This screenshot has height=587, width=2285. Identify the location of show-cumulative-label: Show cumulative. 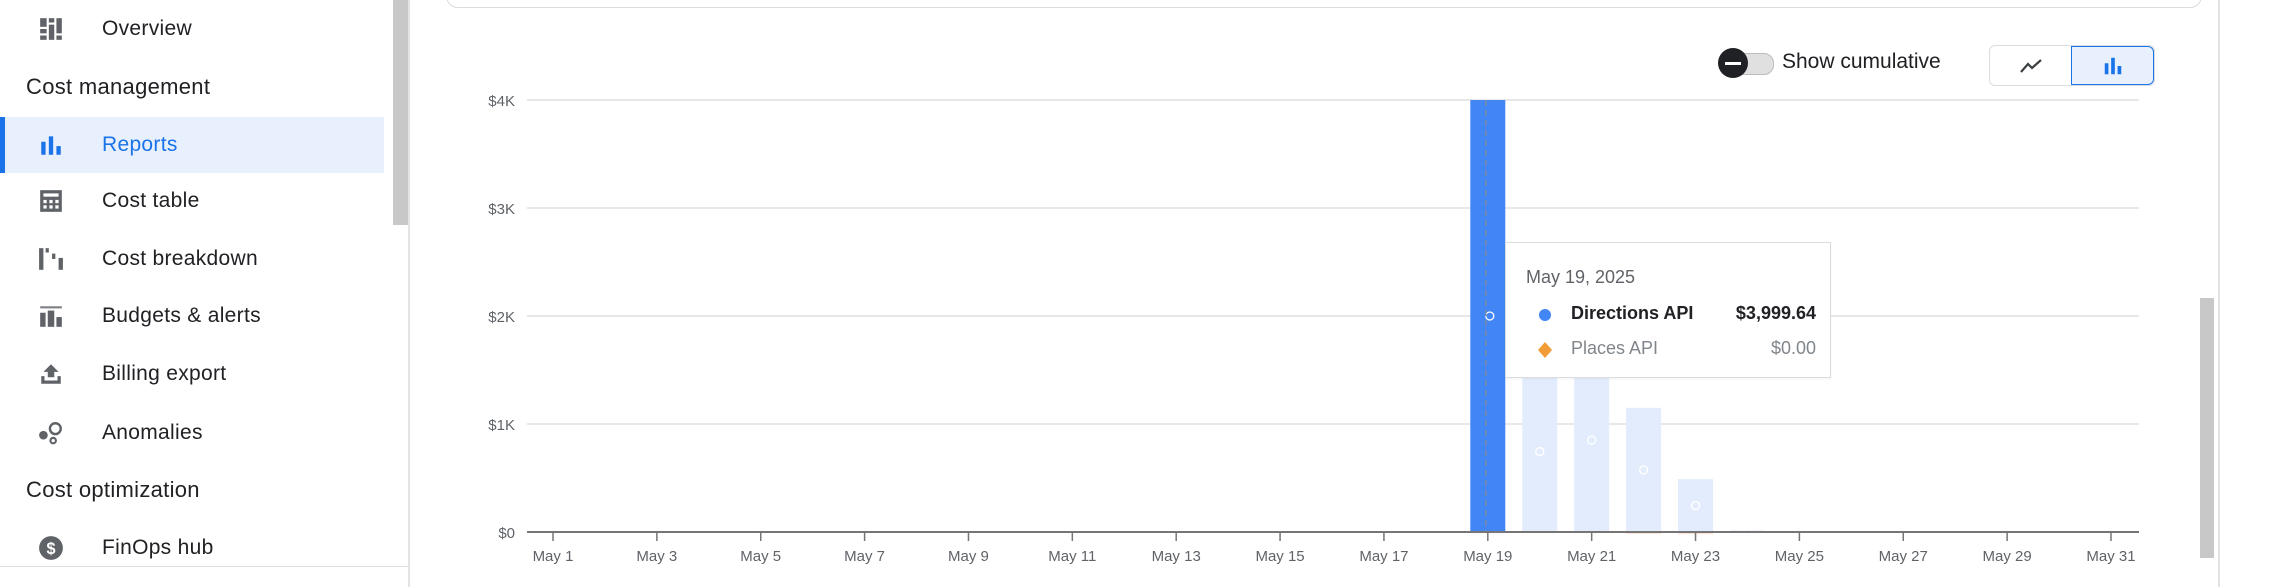
(1861, 61).